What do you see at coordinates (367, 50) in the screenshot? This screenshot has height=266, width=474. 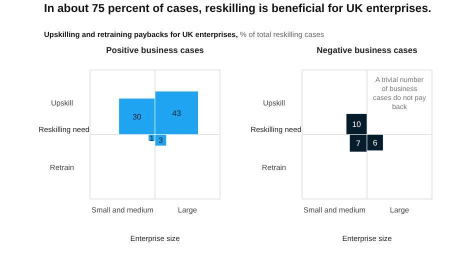 I see `text: Negative business cases` at bounding box center [367, 50].